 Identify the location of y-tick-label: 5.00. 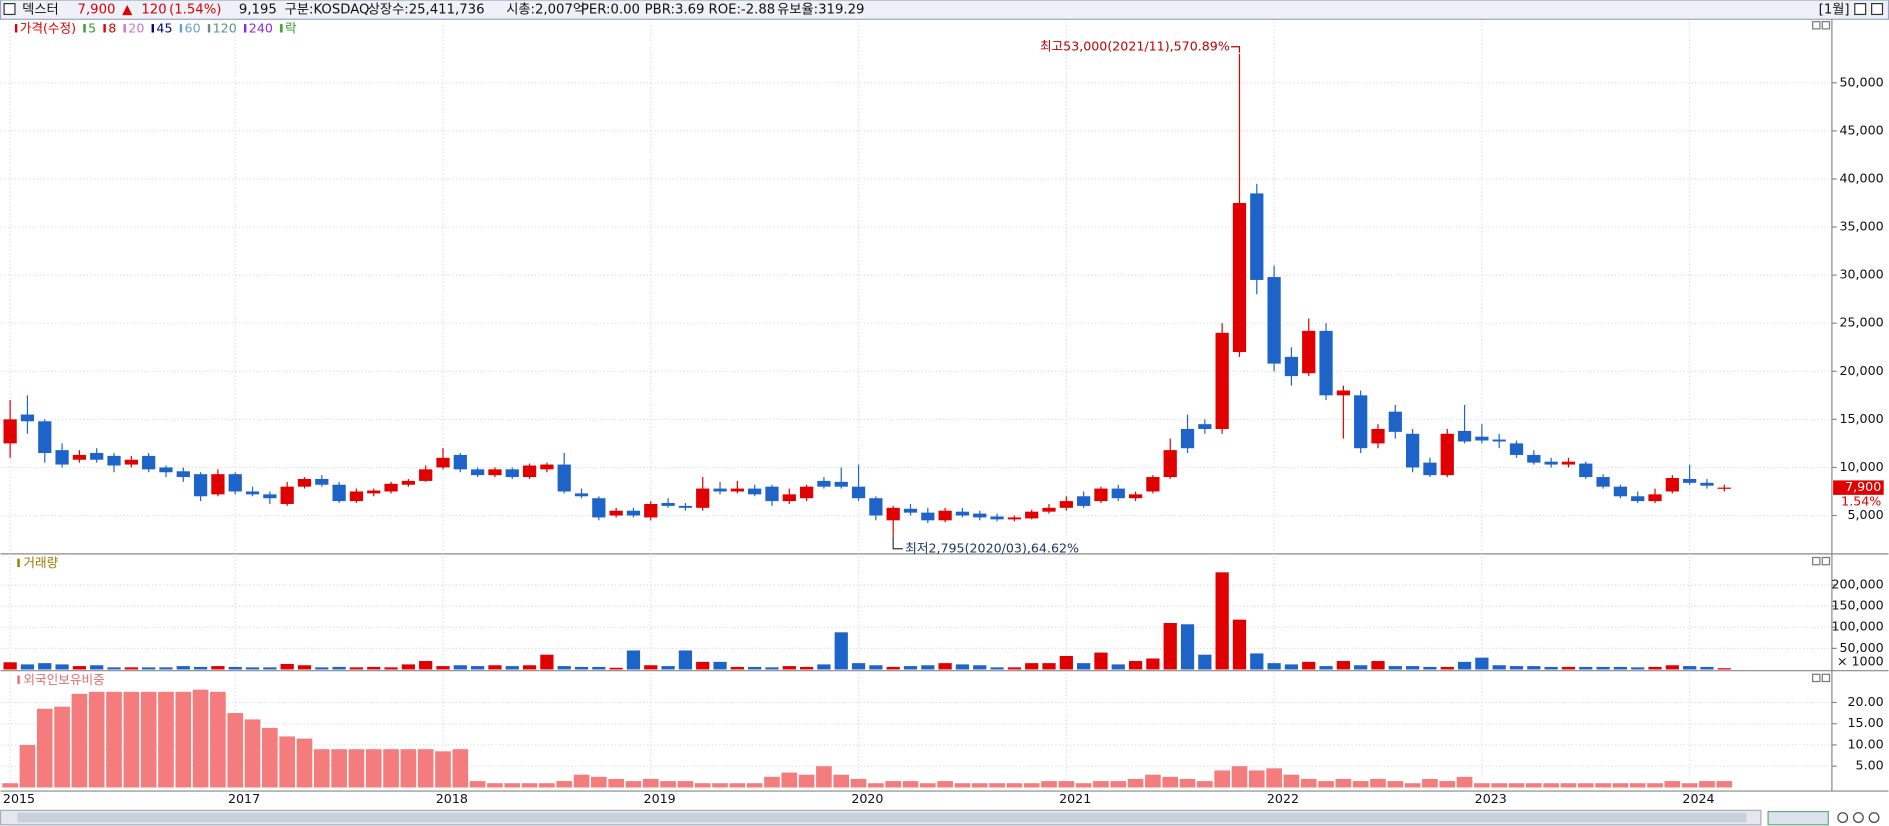
(1870, 765).